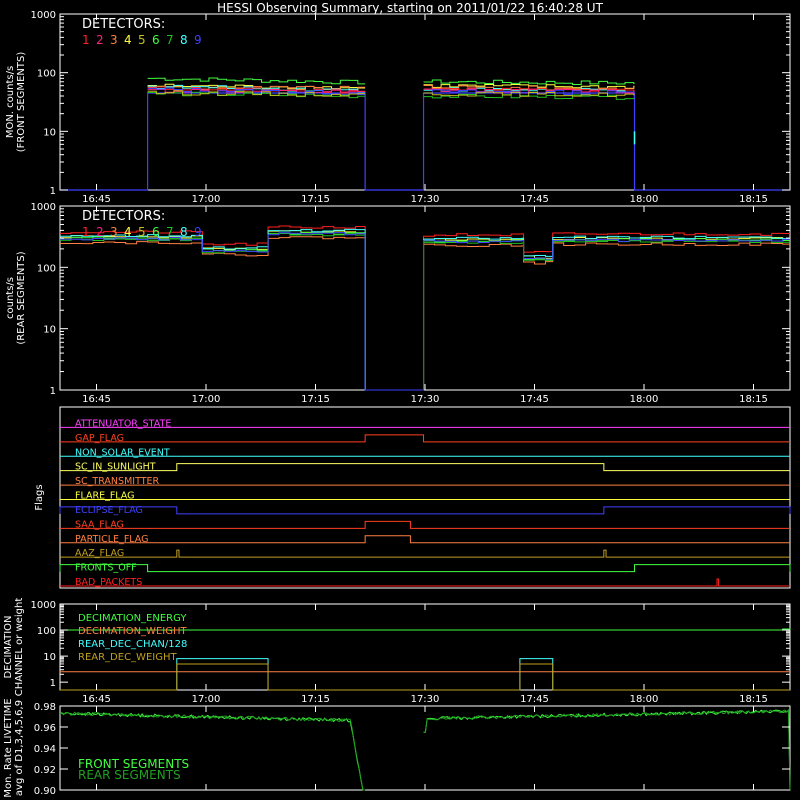 Image resolution: width=800 pixels, height=800 pixels. I want to click on detector-number: 4, so click(128, 40).